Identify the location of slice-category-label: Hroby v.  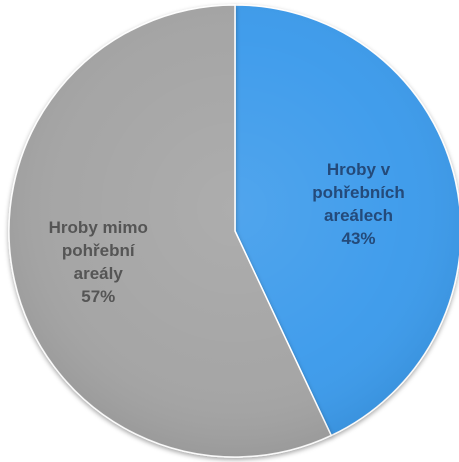
(359, 169).